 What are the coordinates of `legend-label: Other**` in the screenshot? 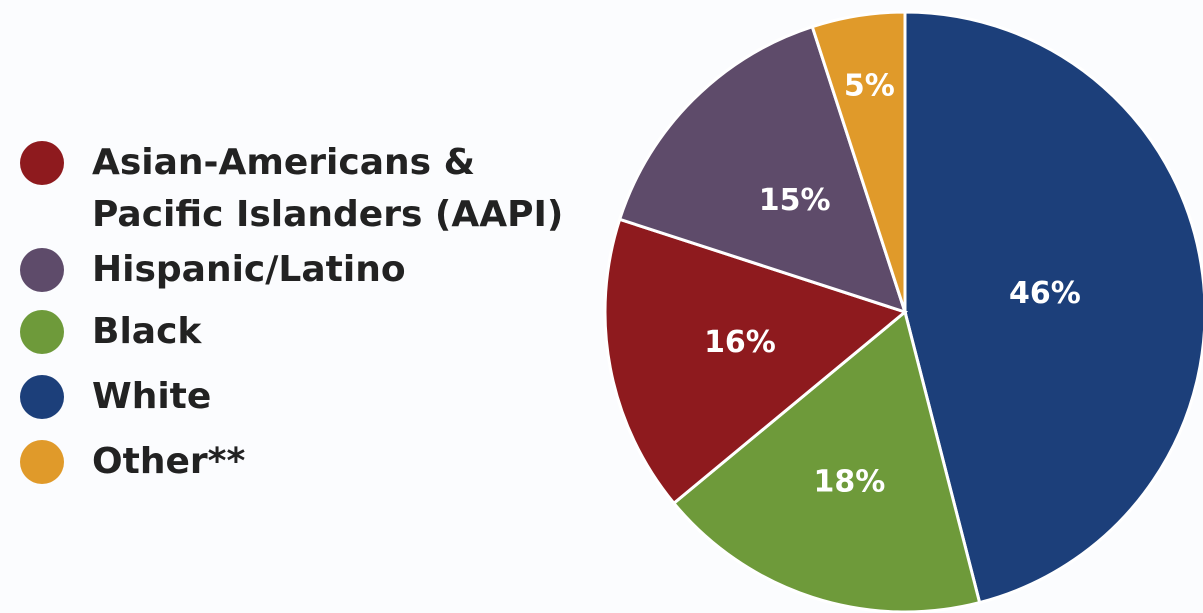 It's located at (169, 461).